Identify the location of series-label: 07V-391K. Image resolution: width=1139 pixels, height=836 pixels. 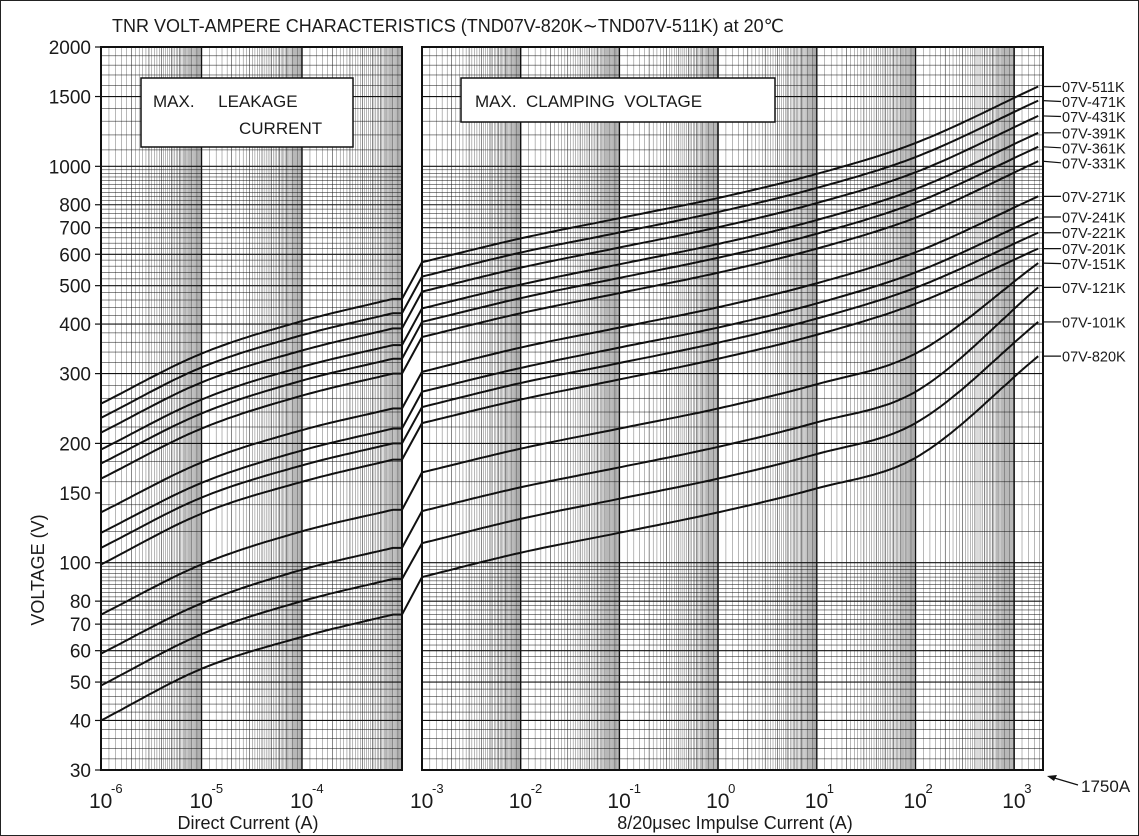
(1094, 134).